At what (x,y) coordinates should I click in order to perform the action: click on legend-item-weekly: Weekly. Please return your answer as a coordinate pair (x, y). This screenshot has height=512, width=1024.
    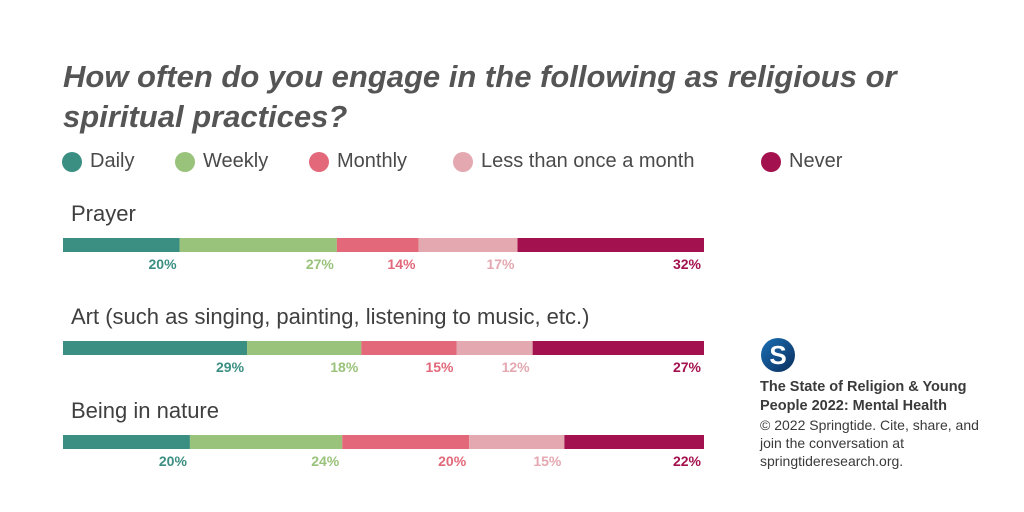
    Looking at the image, I should click on (221, 161).